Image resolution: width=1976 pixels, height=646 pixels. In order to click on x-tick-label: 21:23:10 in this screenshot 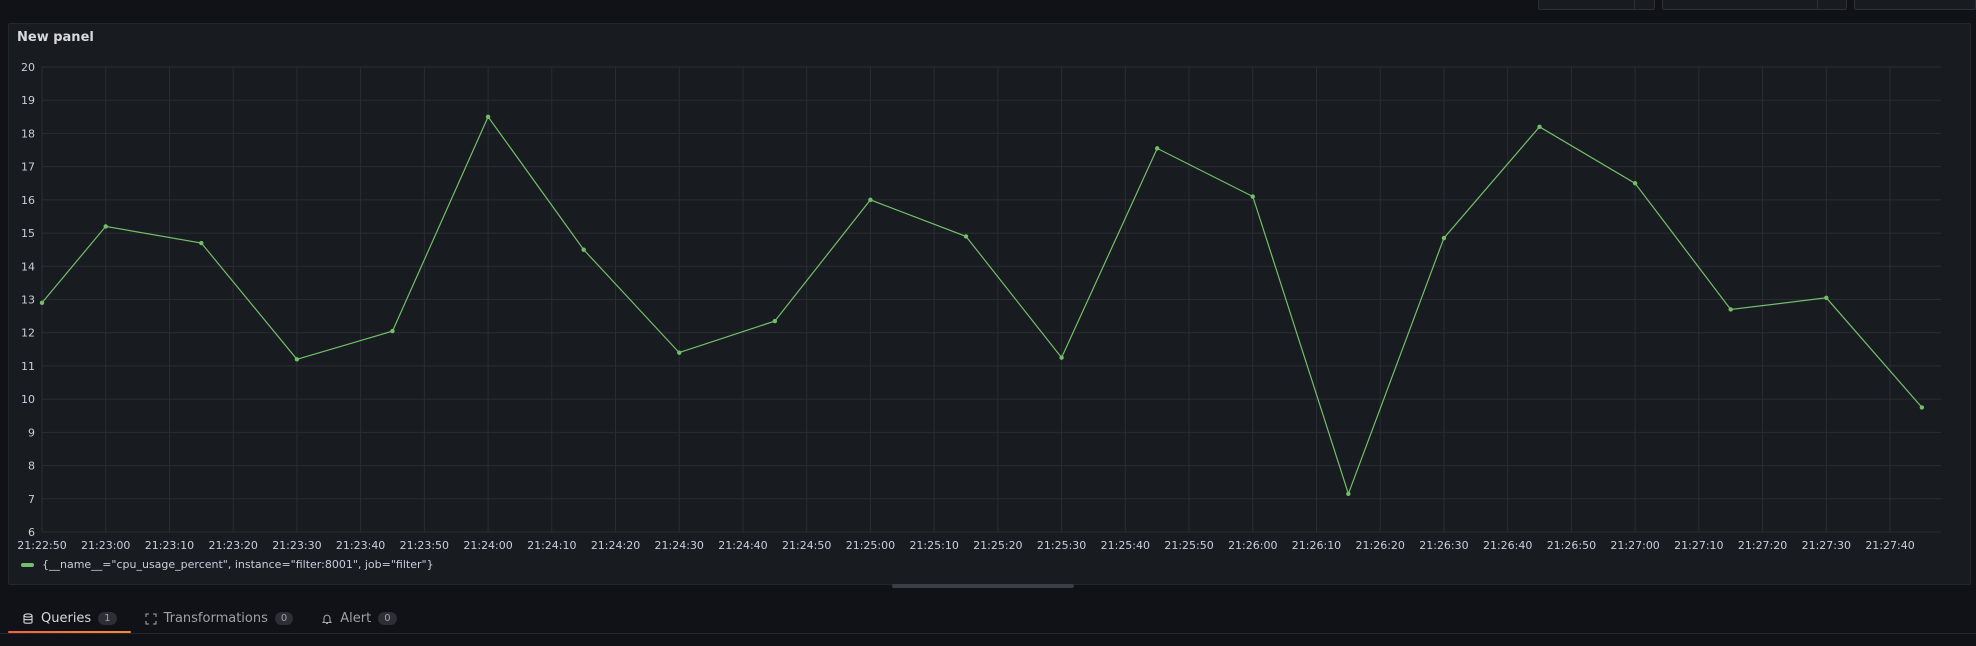, I will do `click(169, 545)`.